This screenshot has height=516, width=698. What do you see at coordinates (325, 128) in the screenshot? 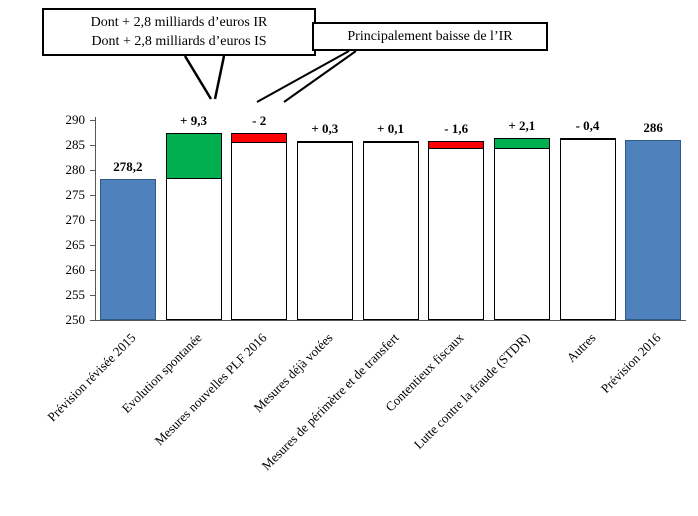
I see `value-label: + 0,3` at bounding box center [325, 128].